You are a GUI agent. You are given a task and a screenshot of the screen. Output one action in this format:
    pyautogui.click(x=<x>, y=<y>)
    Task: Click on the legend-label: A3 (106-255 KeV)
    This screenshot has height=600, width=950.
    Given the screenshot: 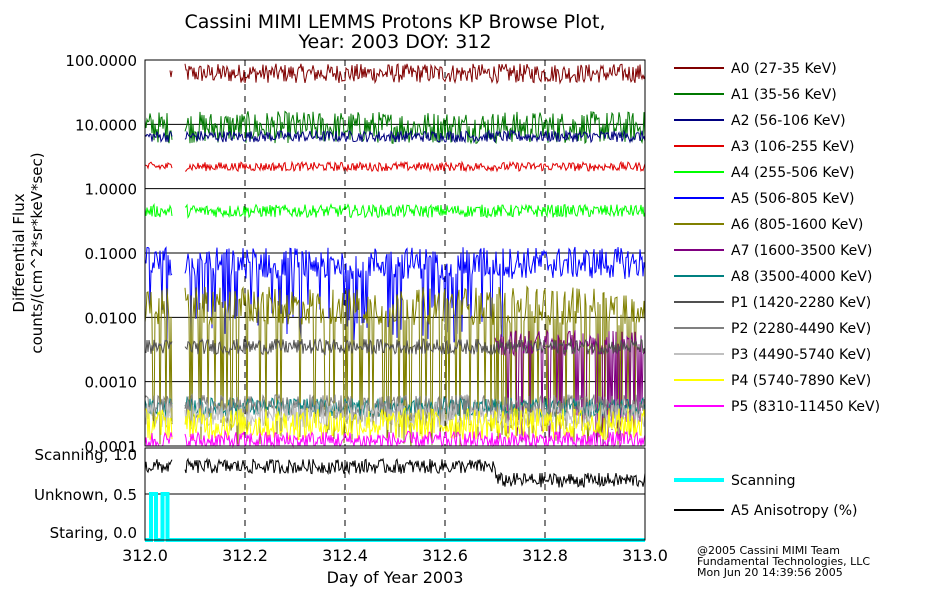 What is the action you would take?
    pyautogui.click(x=792, y=147)
    